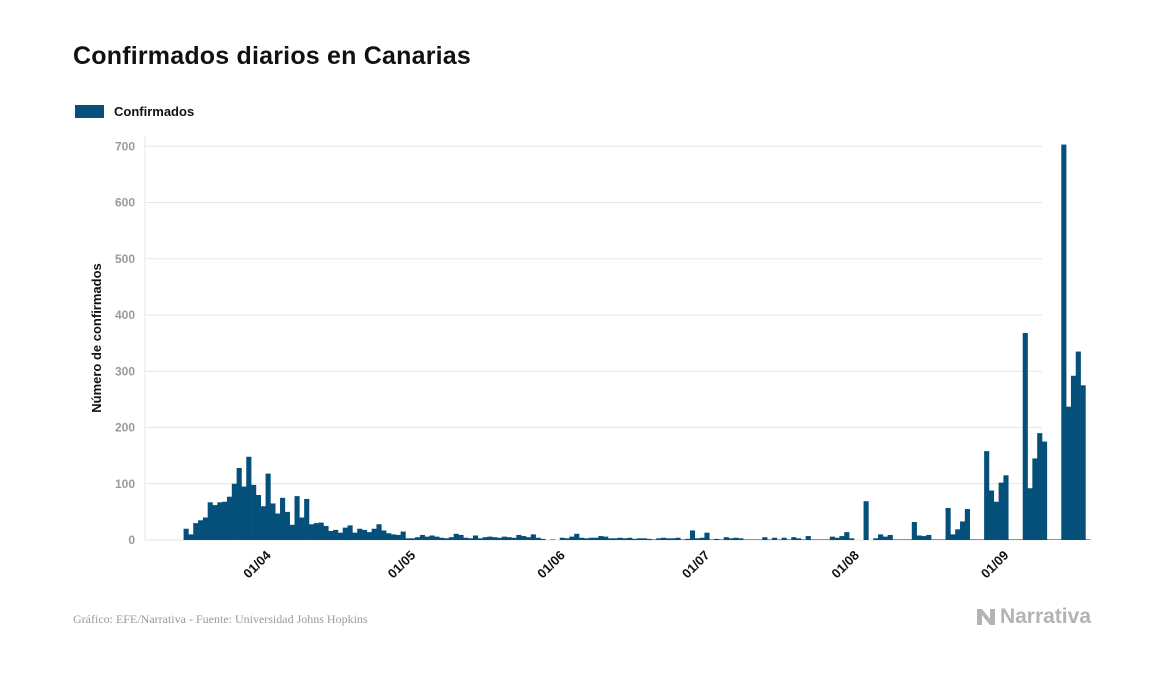 The height and width of the screenshot is (674, 1157). I want to click on y-tick-label: 300, so click(125, 371).